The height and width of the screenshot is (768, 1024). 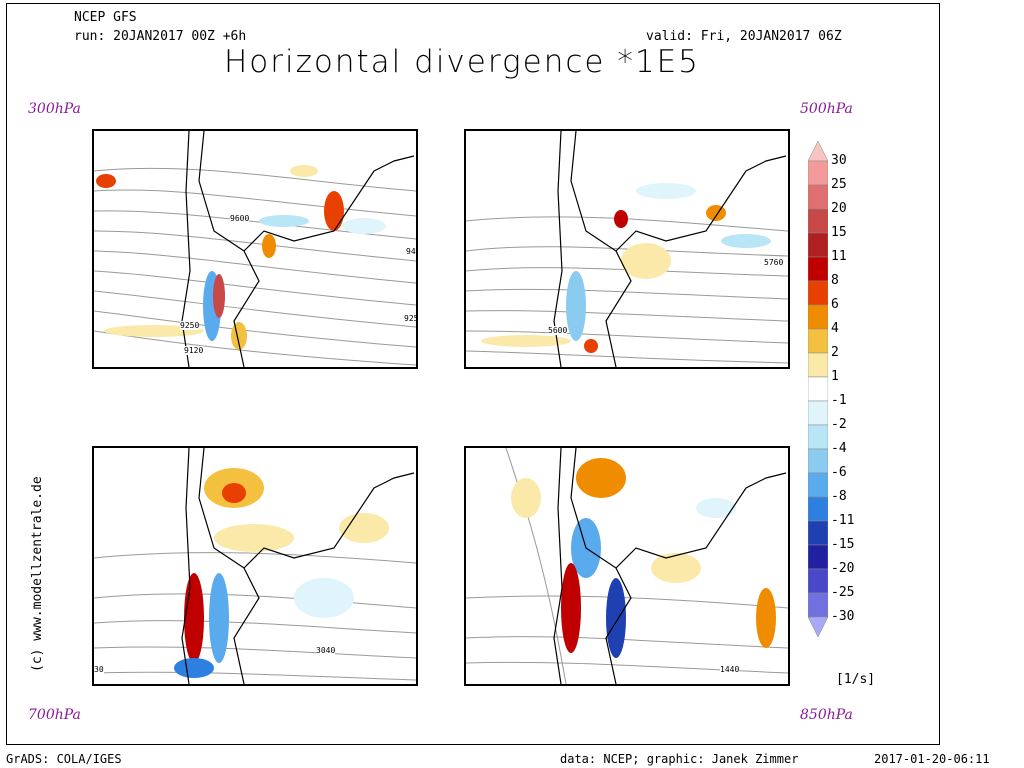 I want to click on contour-label: 30, so click(x=99, y=669).